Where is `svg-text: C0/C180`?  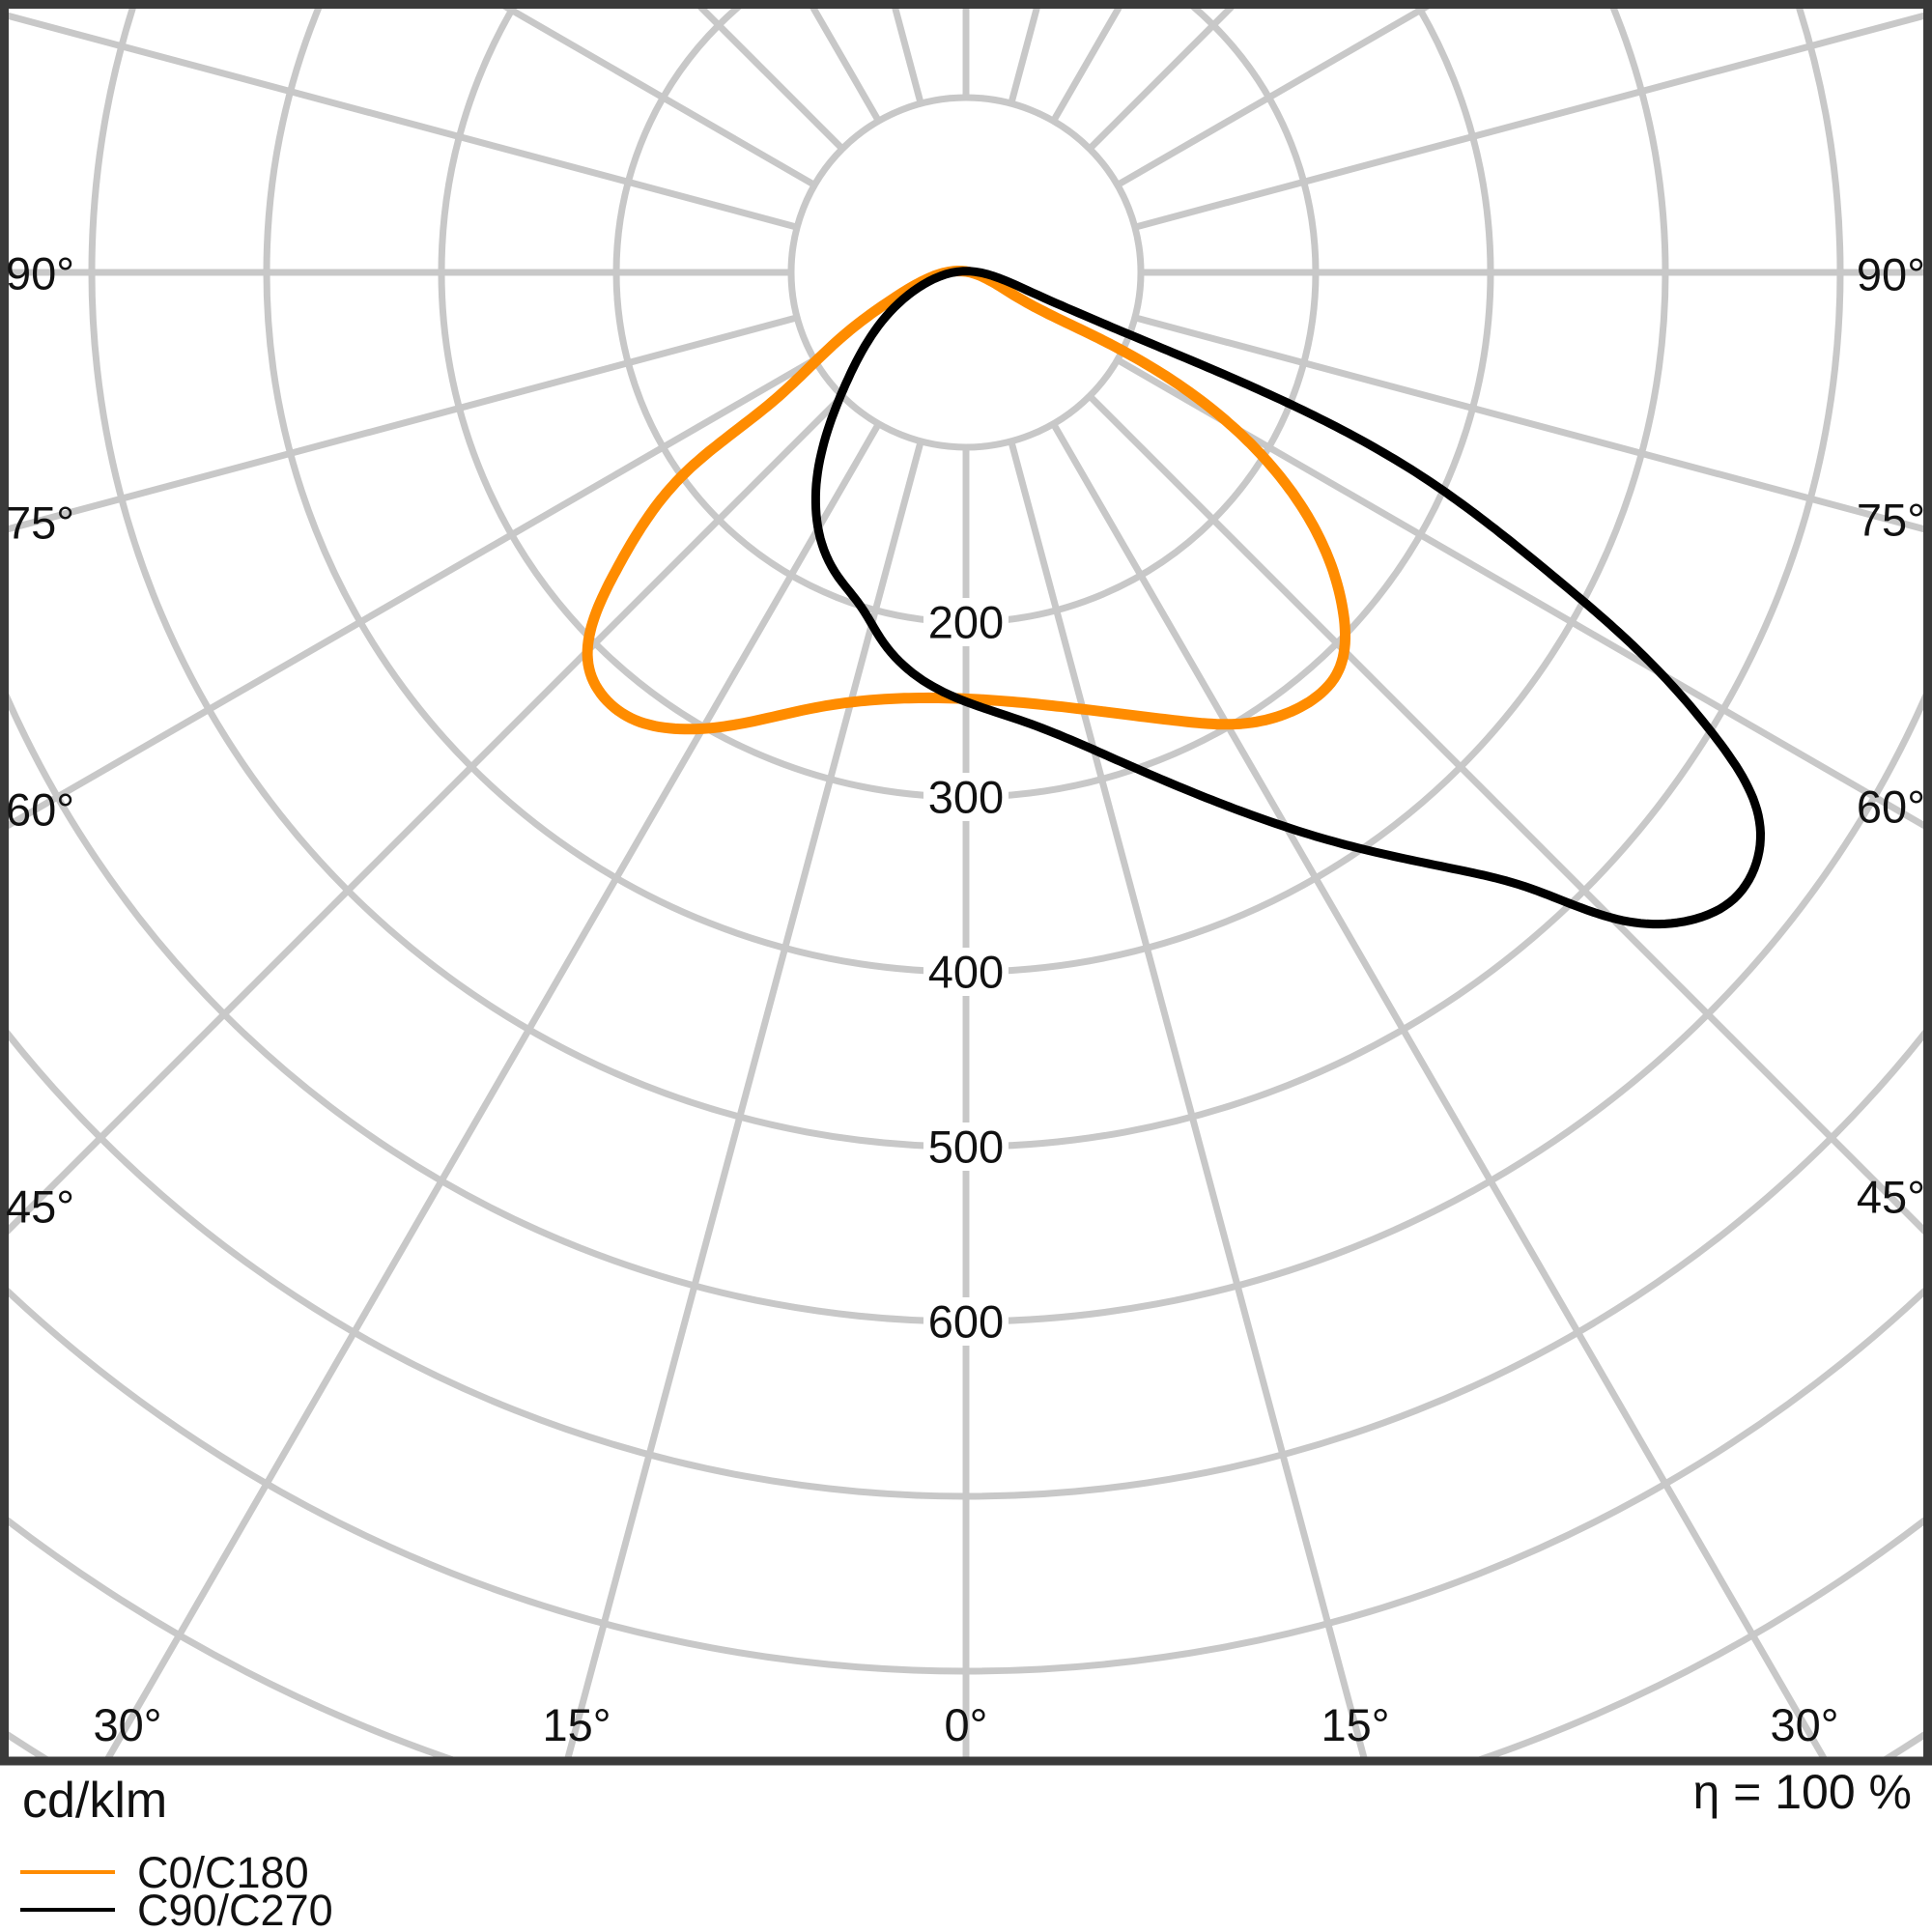 svg-text: C0/C180 is located at coordinates (223, 1872).